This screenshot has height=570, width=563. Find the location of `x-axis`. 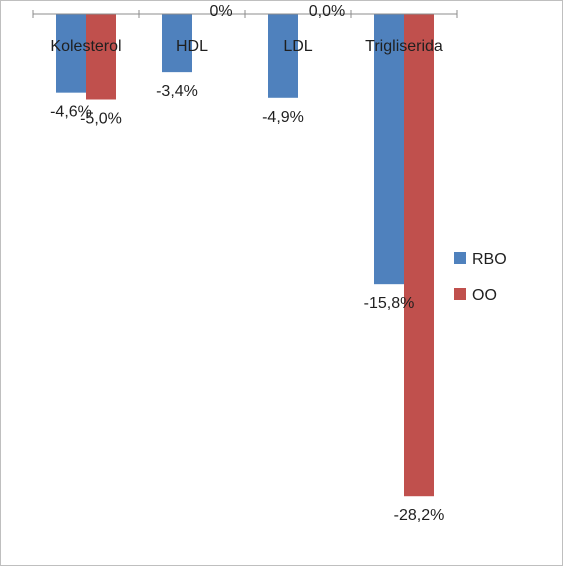

x-axis is located at coordinates (245, 14).